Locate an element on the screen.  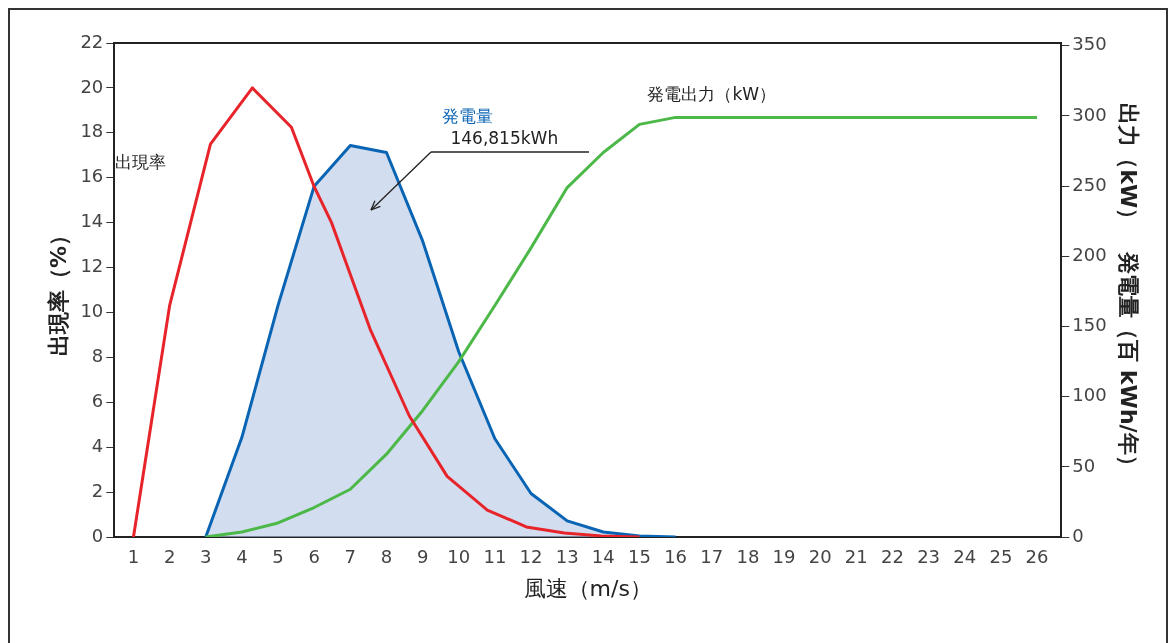
y2-axis-title: 出力（kW） 発電量（百 kWh/年） is located at coordinates (1129, 290).